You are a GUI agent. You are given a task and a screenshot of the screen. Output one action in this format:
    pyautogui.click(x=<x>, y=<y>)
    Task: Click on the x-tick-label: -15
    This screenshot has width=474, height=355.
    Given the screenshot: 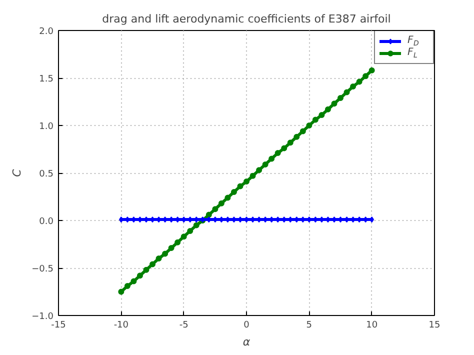 What is the action you would take?
    pyautogui.click(x=58, y=325)
    